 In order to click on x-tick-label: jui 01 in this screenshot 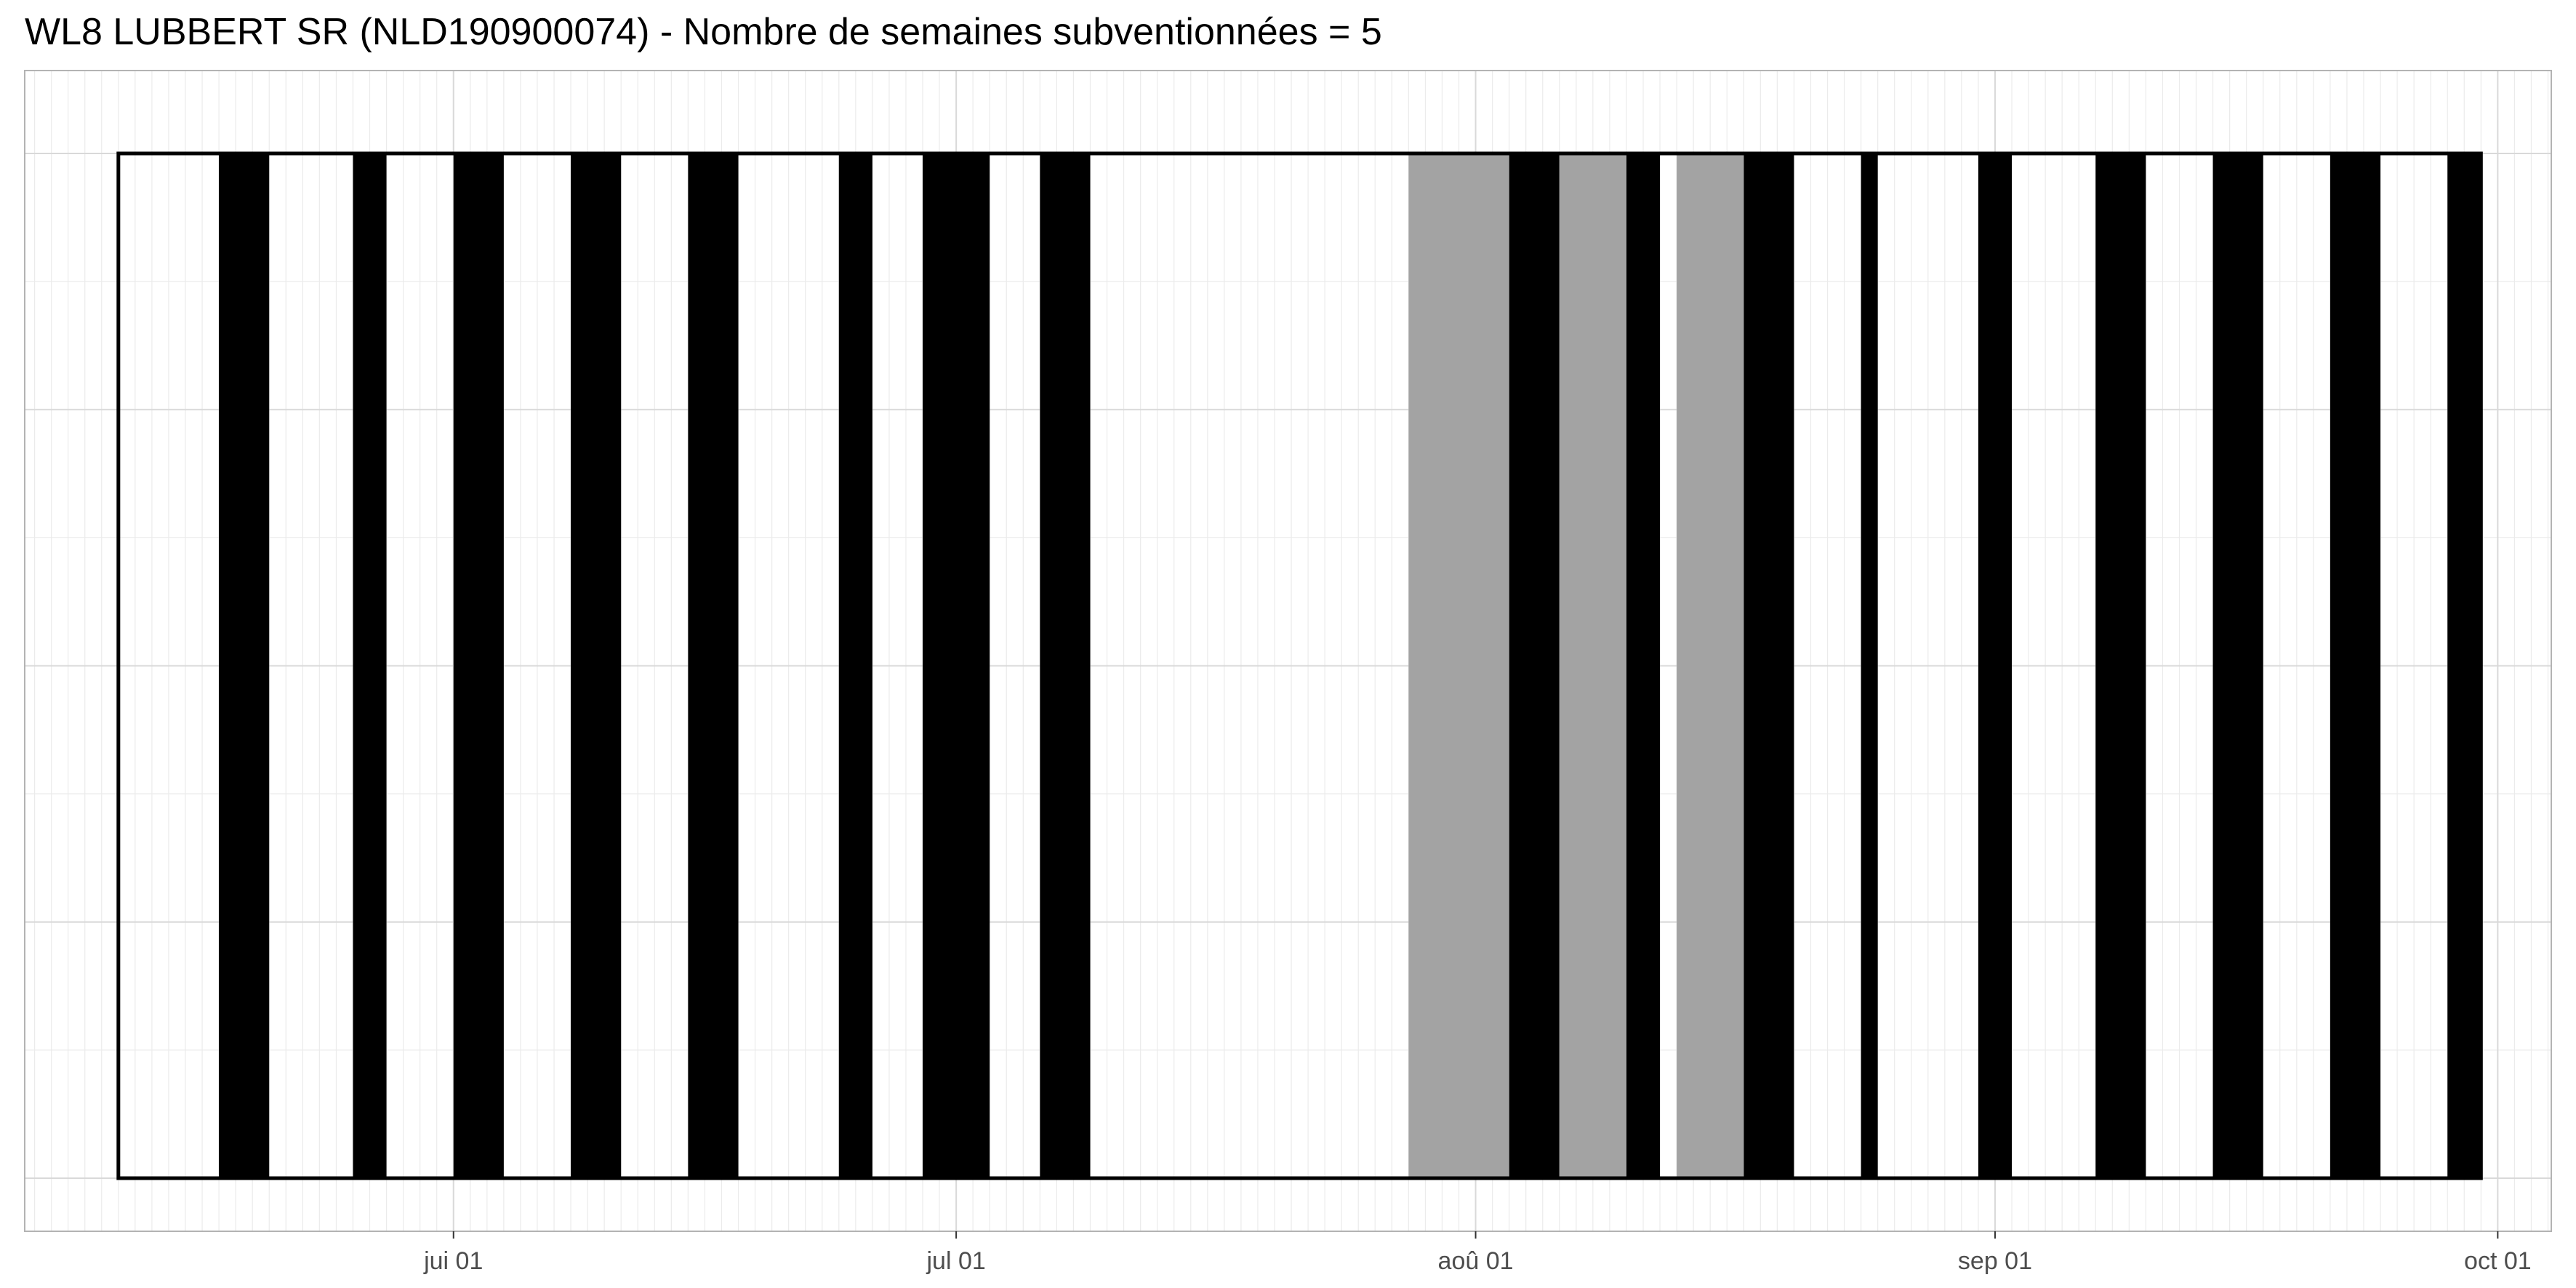, I will do `click(453, 1261)`.